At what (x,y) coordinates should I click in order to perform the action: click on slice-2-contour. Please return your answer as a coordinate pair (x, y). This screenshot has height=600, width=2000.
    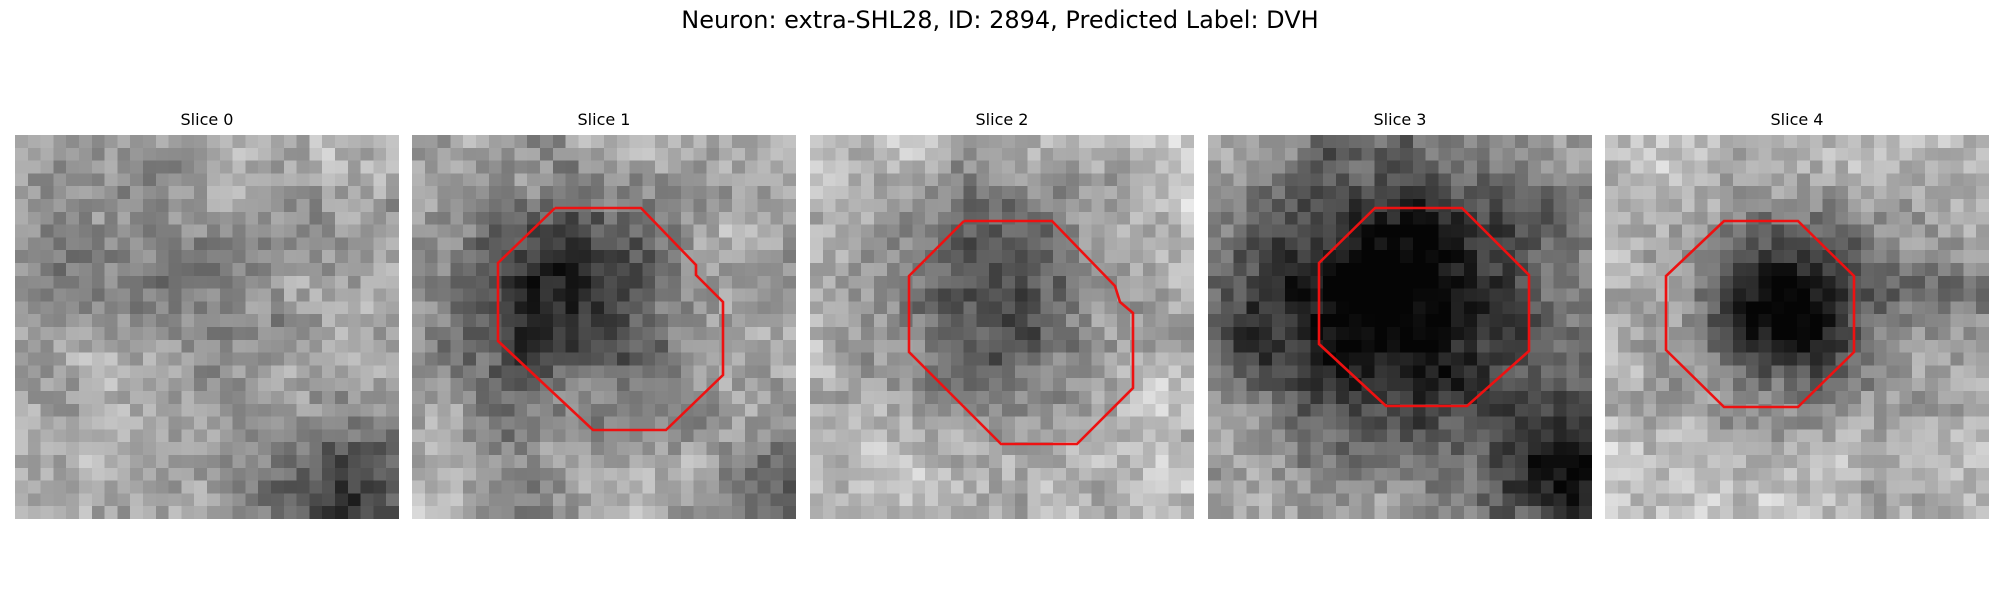
    Looking at the image, I should click on (1021, 332).